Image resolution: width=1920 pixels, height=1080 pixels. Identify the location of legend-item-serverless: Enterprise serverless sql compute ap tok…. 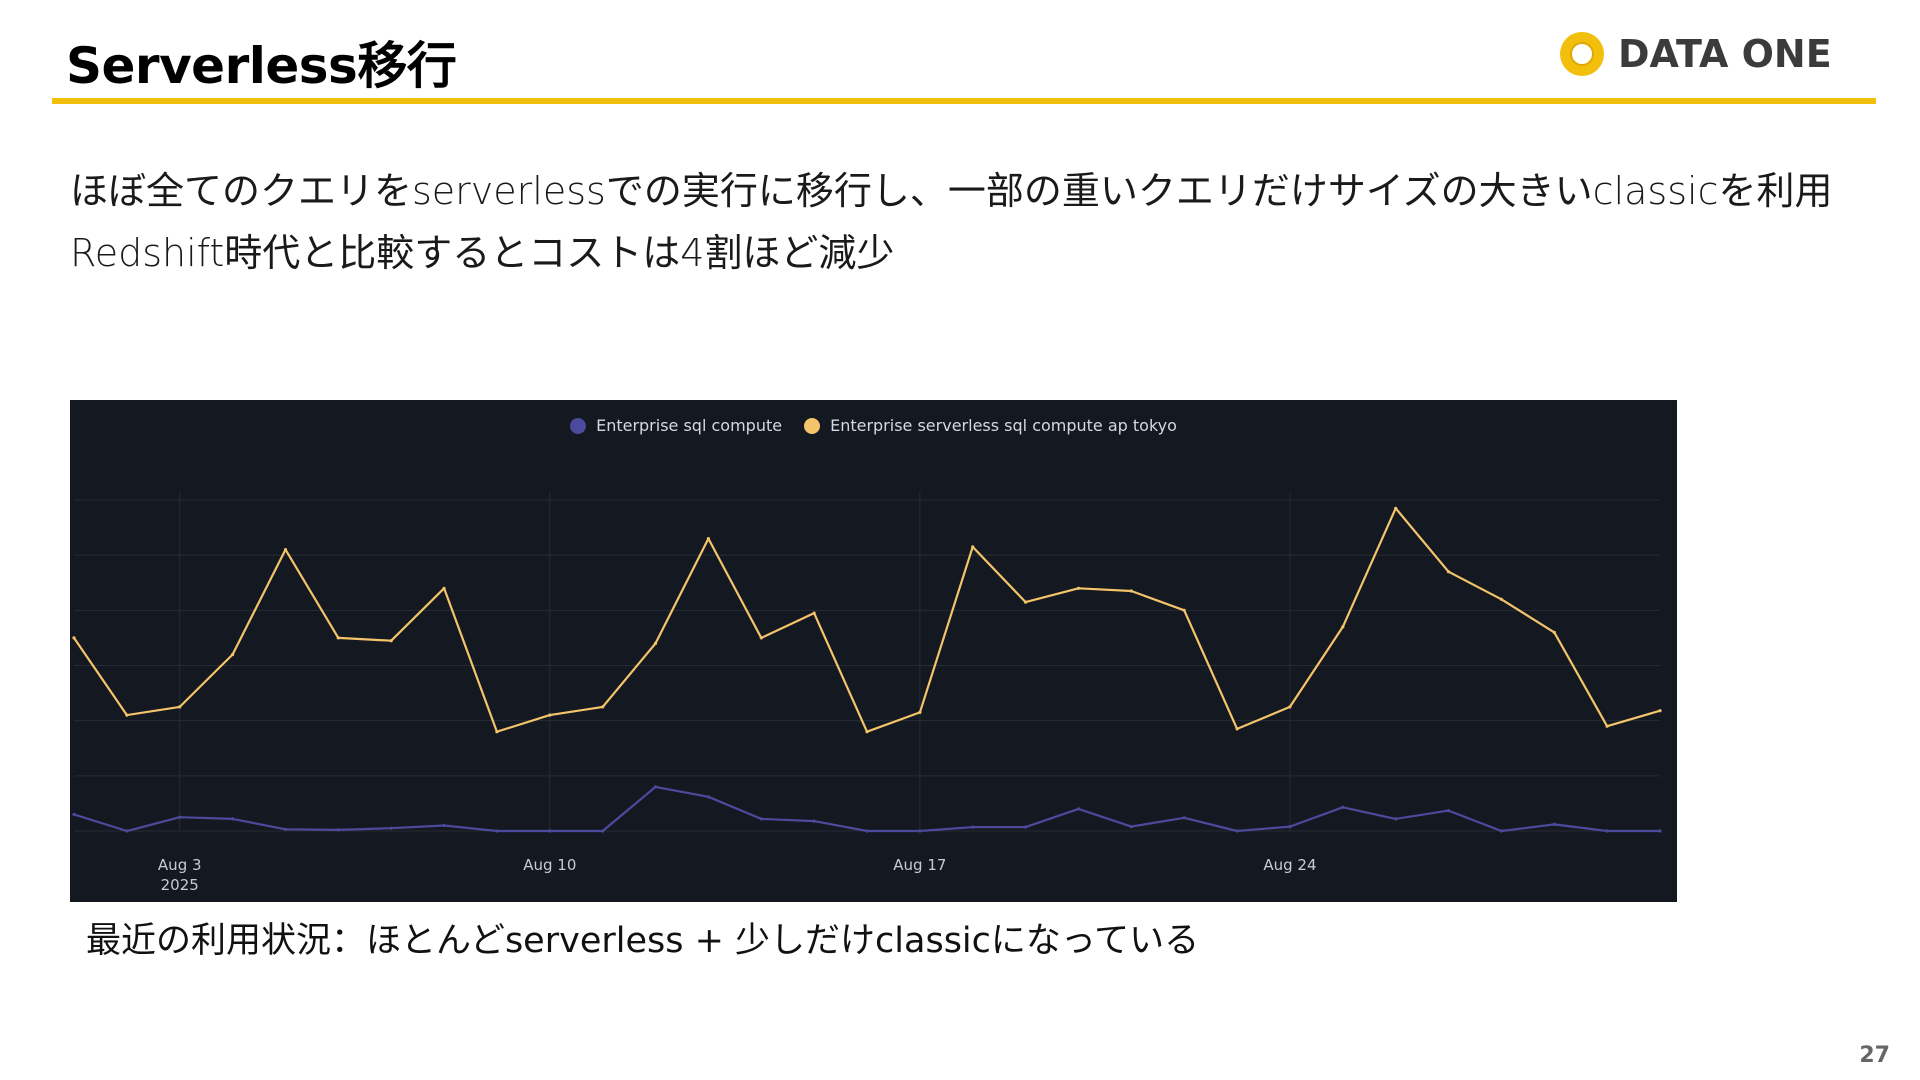
(990, 425).